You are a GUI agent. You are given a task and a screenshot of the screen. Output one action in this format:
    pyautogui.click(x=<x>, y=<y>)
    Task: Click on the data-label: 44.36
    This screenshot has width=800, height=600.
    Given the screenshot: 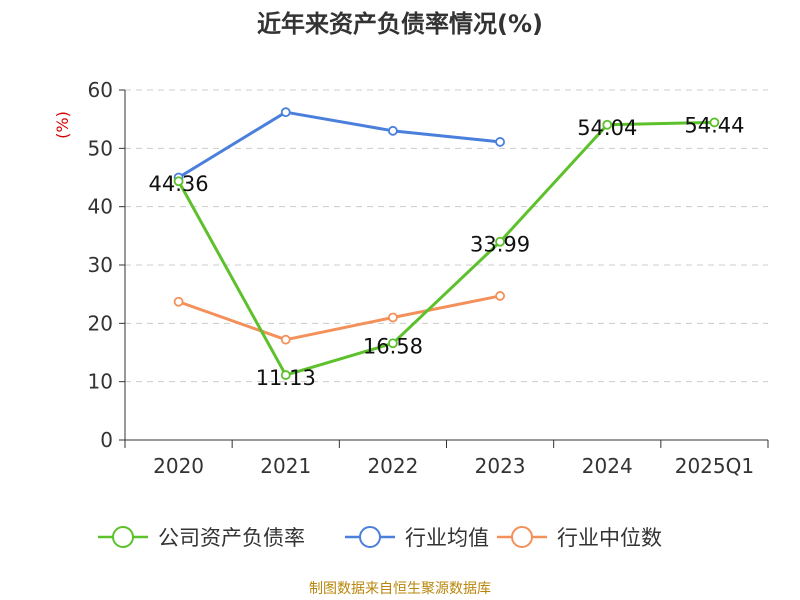 What is the action you would take?
    pyautogui.click(x=179, y=184)
    